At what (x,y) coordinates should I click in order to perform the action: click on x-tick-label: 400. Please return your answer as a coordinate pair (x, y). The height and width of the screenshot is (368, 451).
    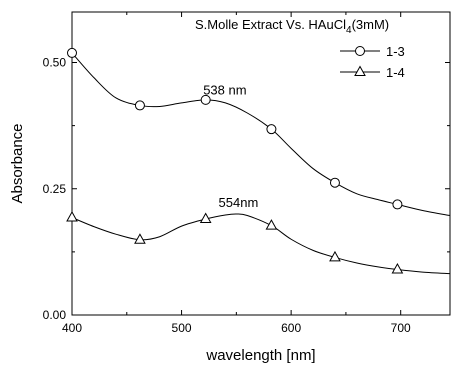
    Looking at the image, I should click on (72, 328).